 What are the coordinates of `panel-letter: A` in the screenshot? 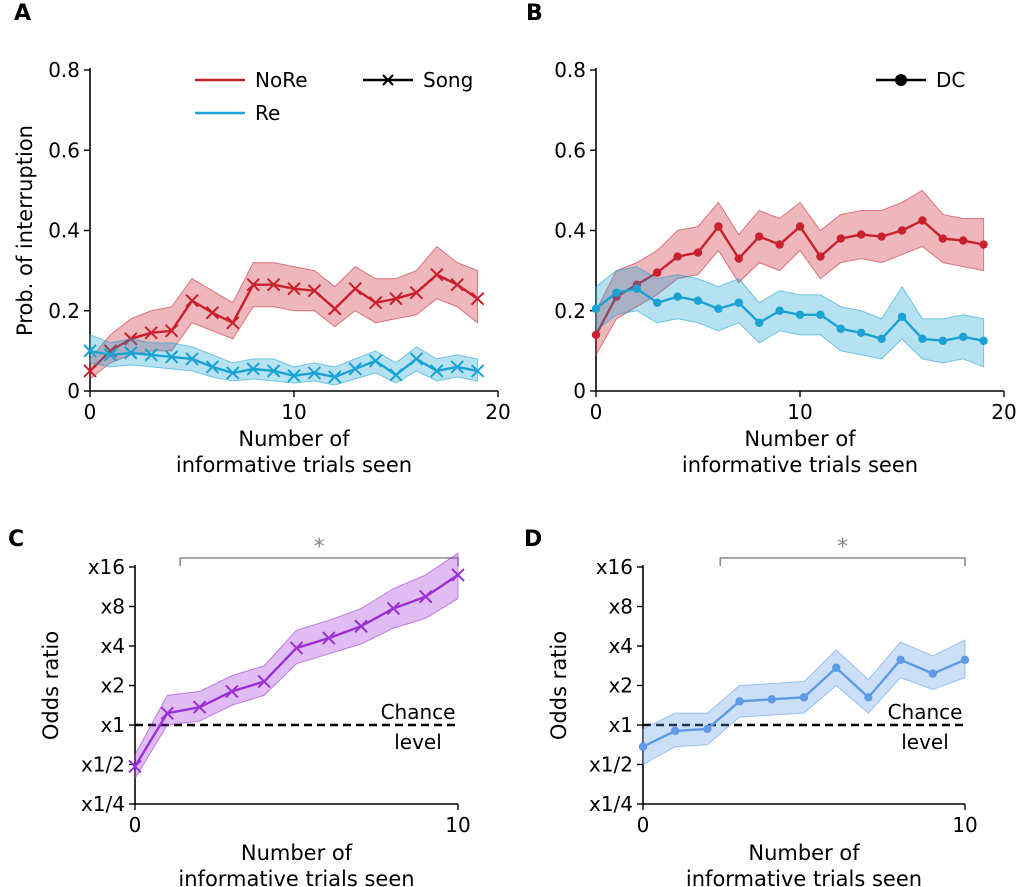 It's located at (22, 13).